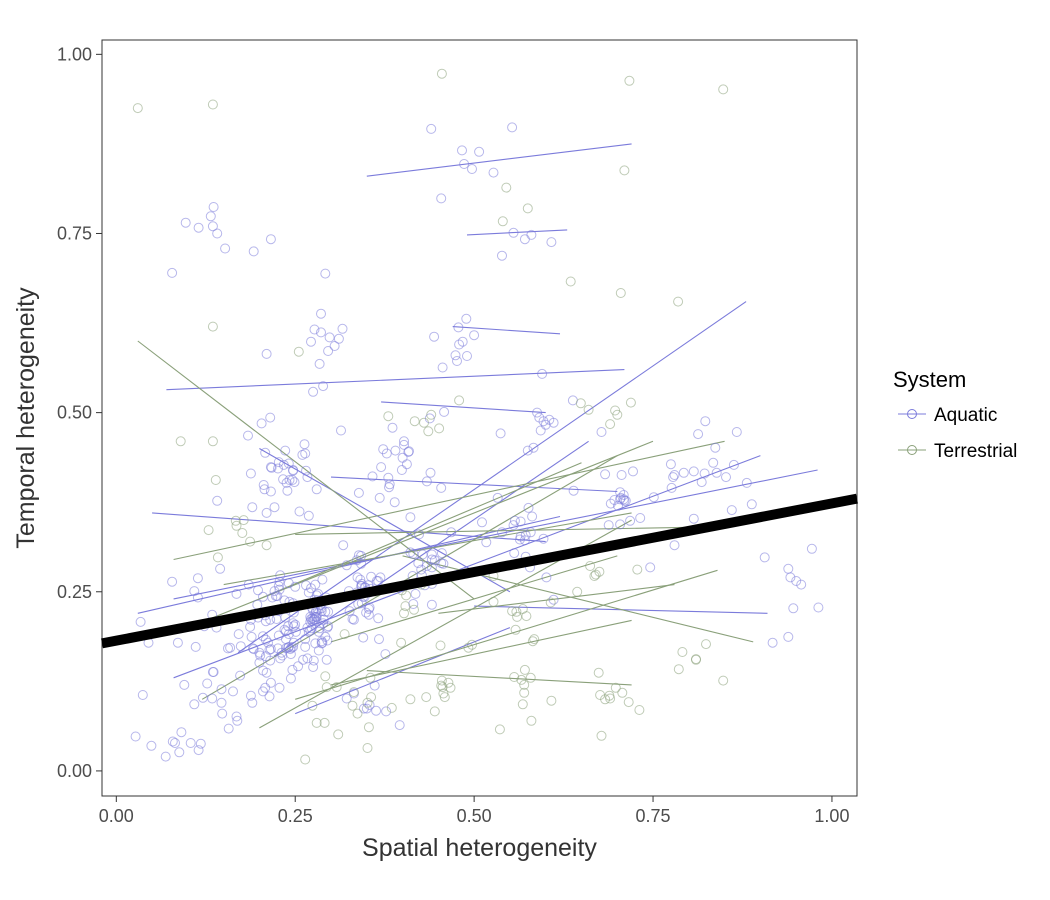 The height and width of the screenshot is (900, 1050). Describe the element at coordinates (492, 530) in the screenshot. I see `terrestrial-fit-line` at that location.